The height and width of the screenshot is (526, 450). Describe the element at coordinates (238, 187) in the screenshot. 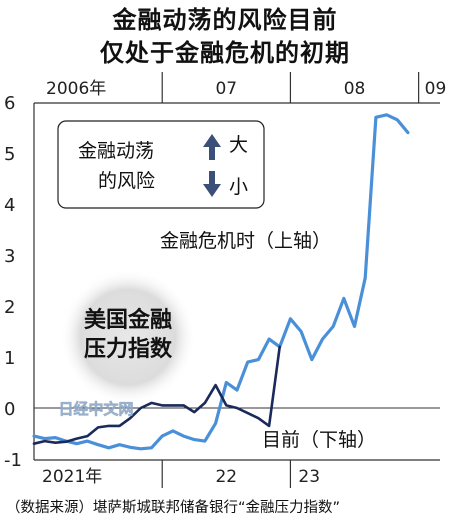

I see `legend-down-label: 小` at that location.